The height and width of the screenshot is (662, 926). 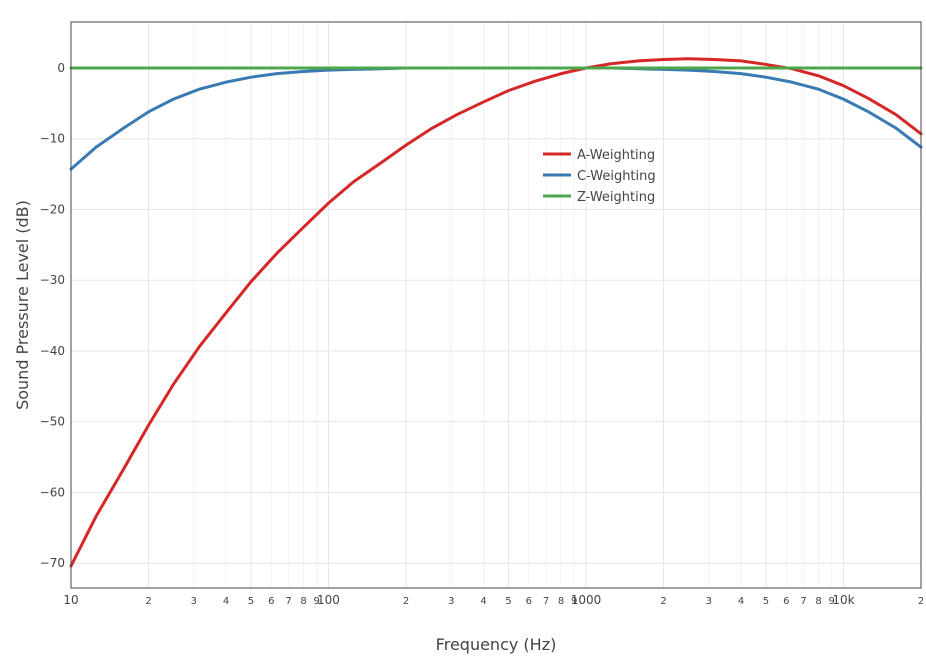 I want to click on series-line-c-weighting, so click(x=496, y=118).